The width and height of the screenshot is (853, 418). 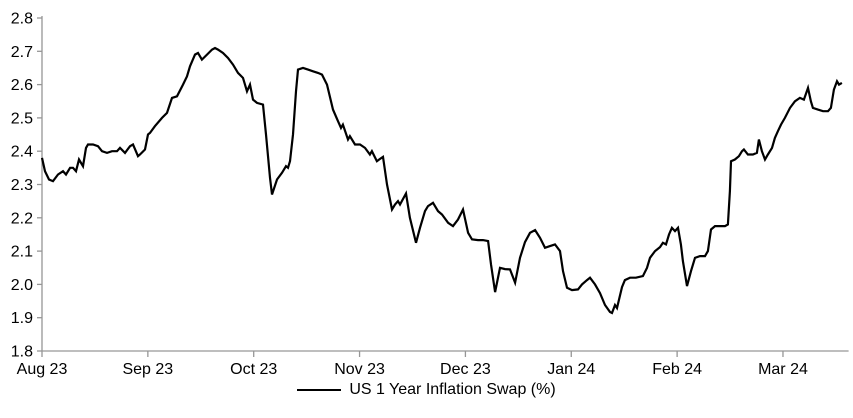 I want to click on legend-label: US 1 Year Inflation Swap (%), so click(x=452, y=389).